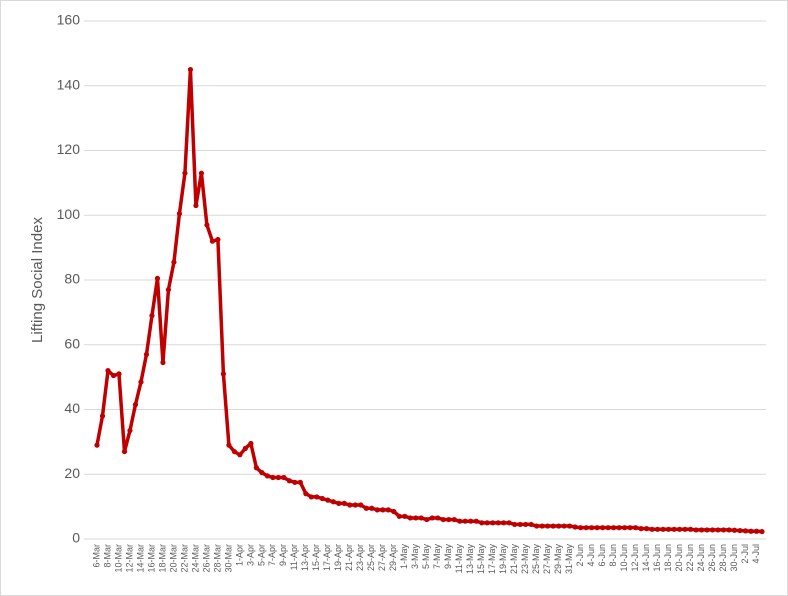  I want to click on x-tick-label: 17-May, so click(492, 559).